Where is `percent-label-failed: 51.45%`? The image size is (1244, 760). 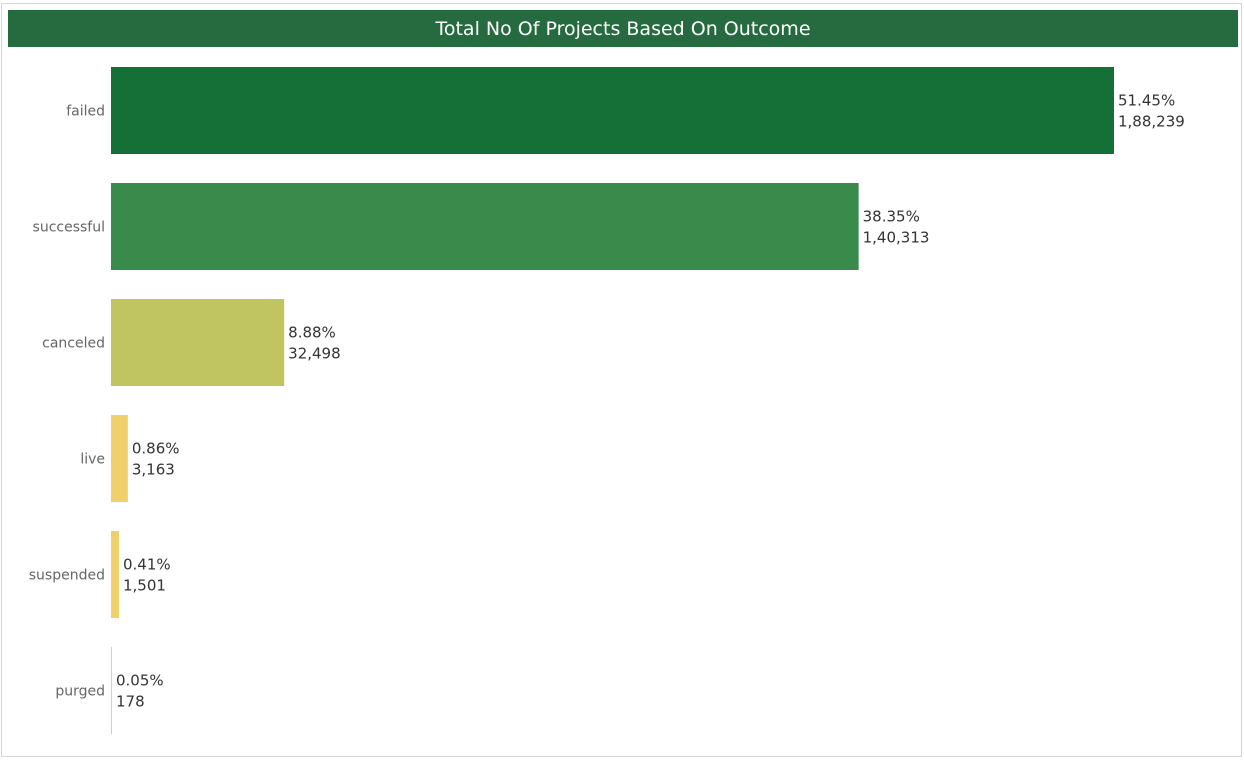
percent-label-failed: 51.45% is located at coordinates (1146, 101).